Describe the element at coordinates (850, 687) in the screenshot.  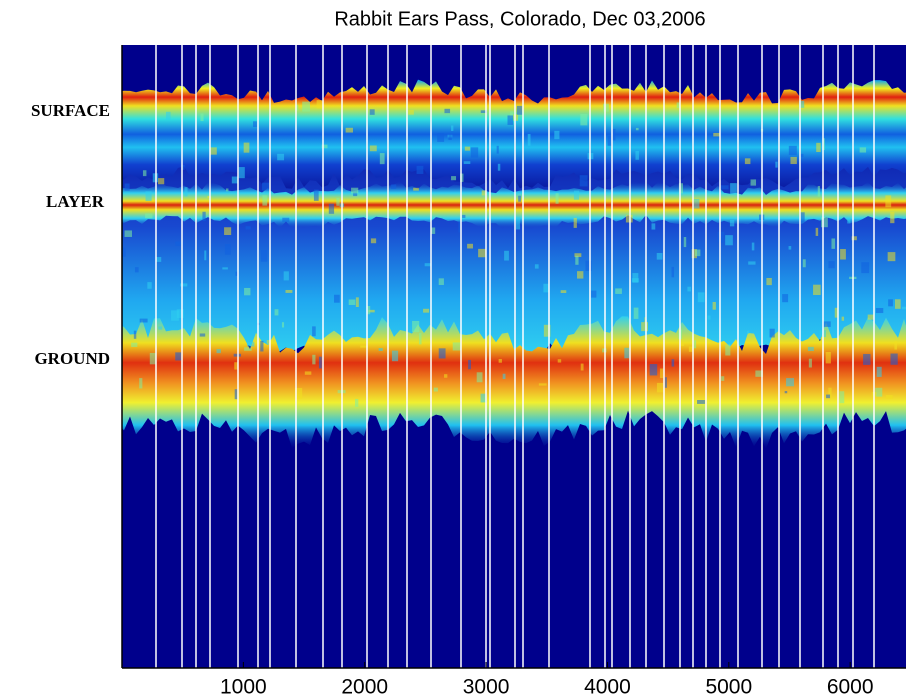
I see `x-tick-label: 6000` at that location.